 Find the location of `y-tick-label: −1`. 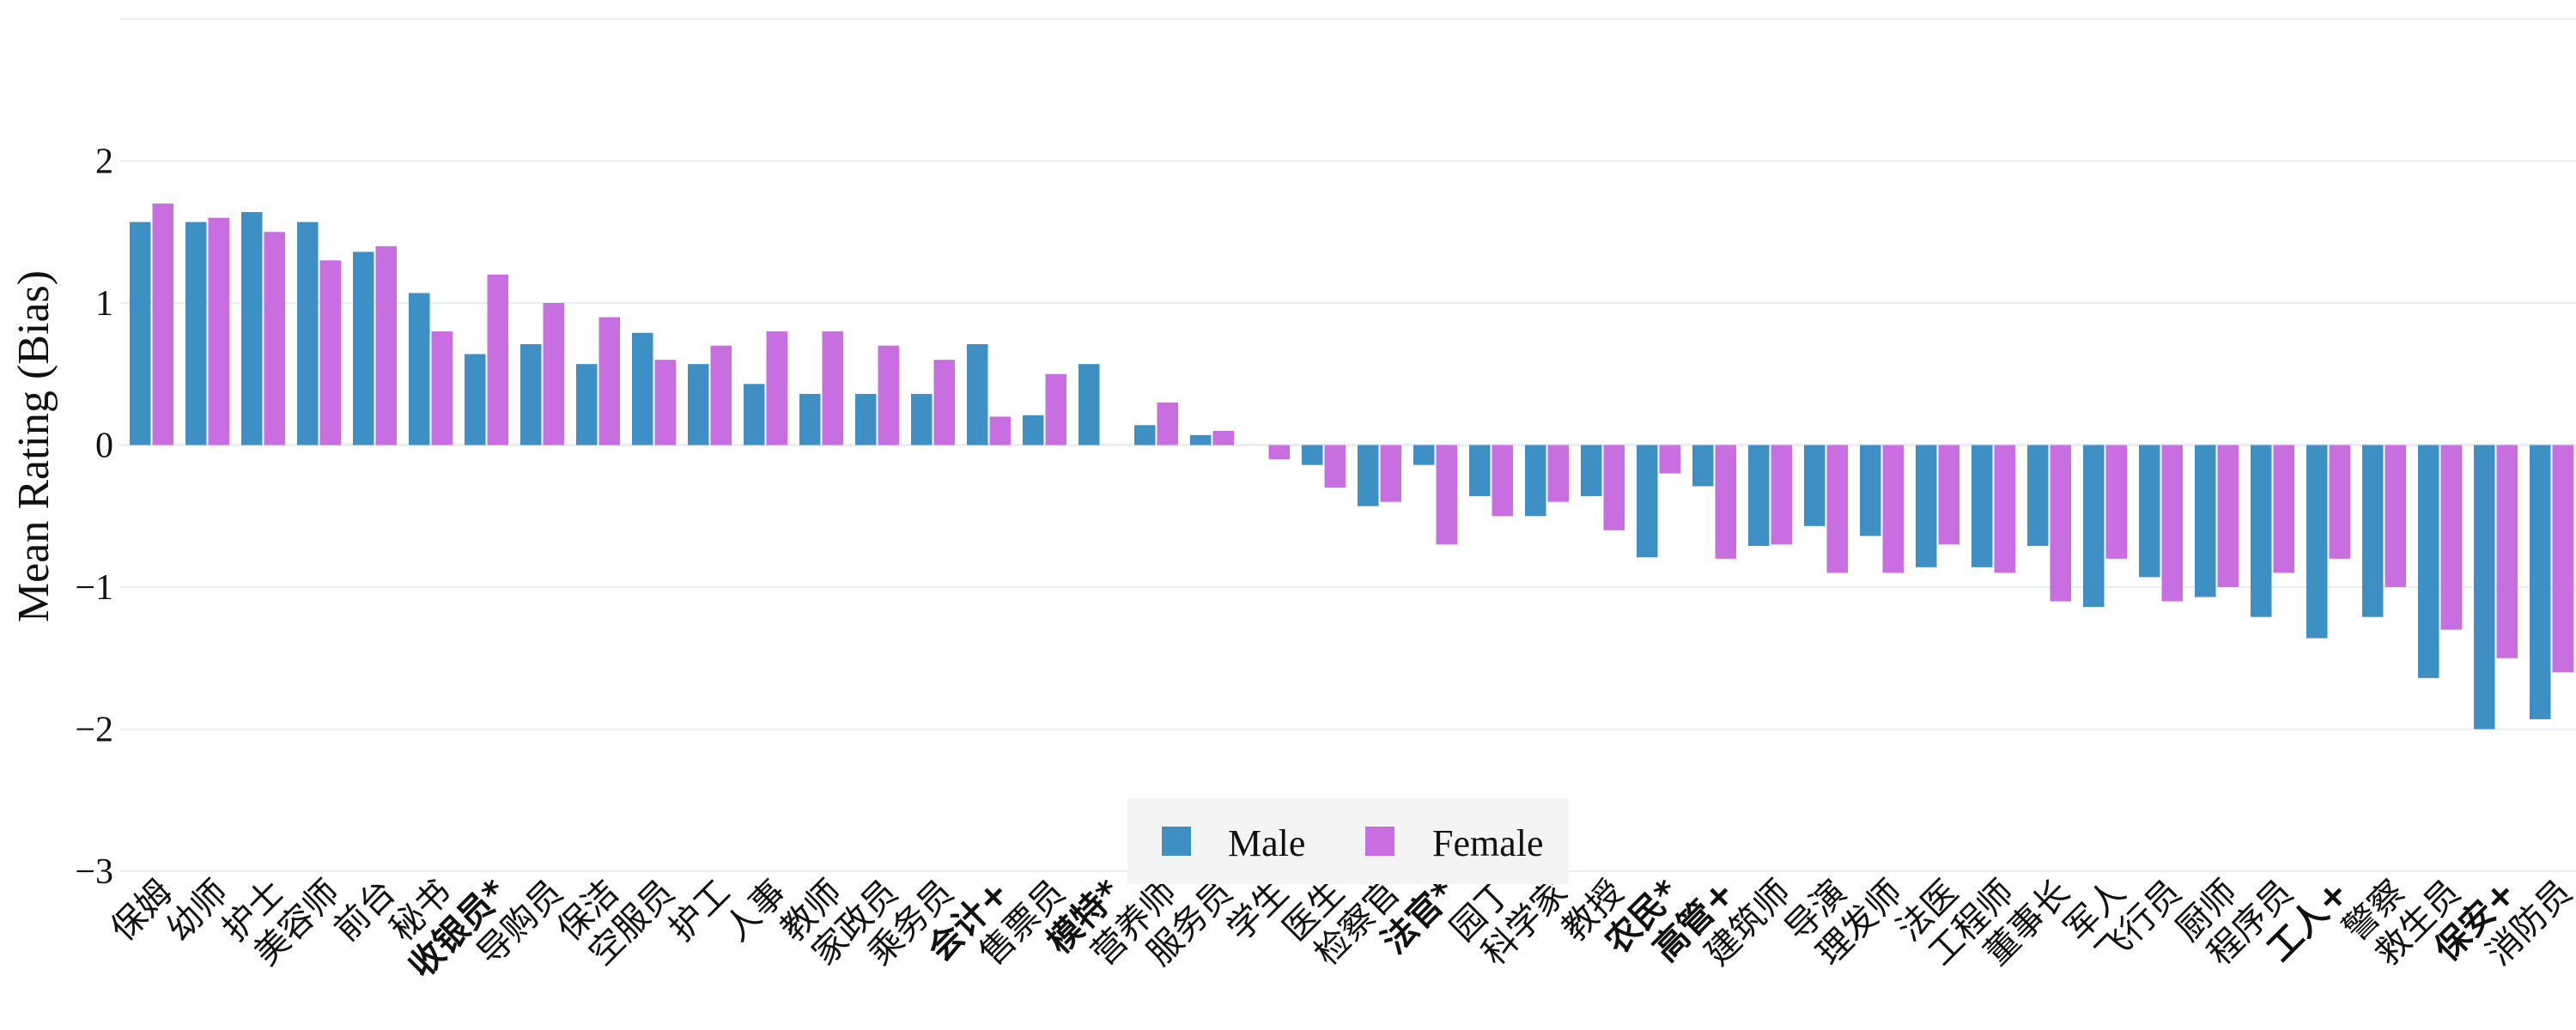

y-tick-label: −1 is located at coordinates (94, 588).